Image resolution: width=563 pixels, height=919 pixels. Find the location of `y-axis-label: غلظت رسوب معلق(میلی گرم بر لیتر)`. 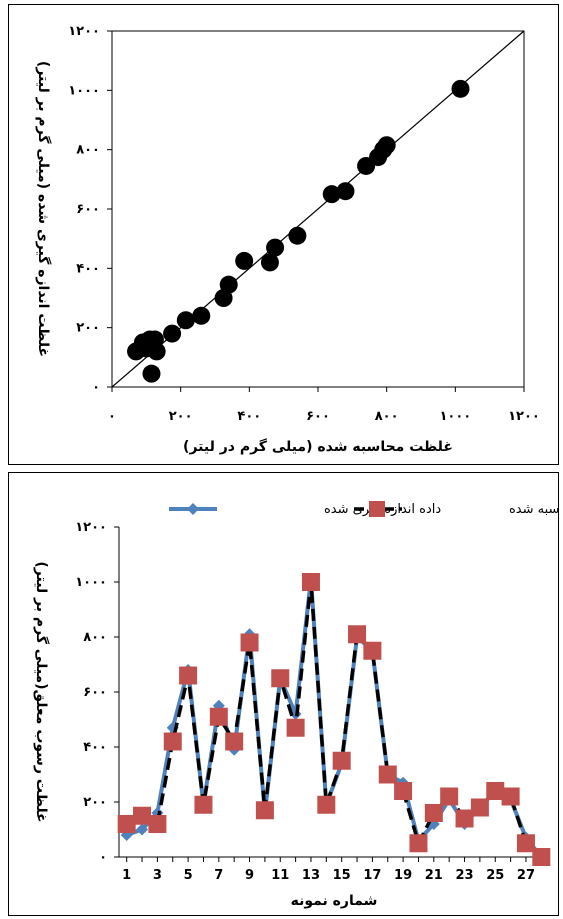

y-axis-label: غلظت رسوب معلق(میلی گرم بر لیتر) is located at coordinates (41, 691).